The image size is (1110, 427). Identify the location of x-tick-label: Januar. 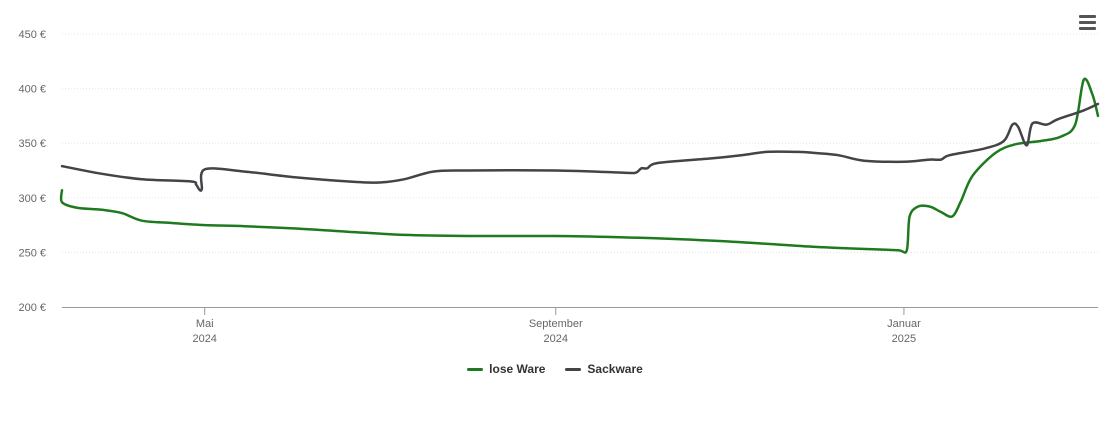
(904, 324).